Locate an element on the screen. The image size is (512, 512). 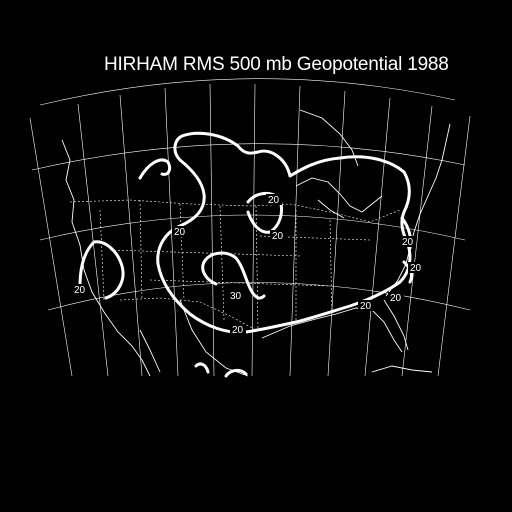
gulf-coast is located at coordinates (332, 330).